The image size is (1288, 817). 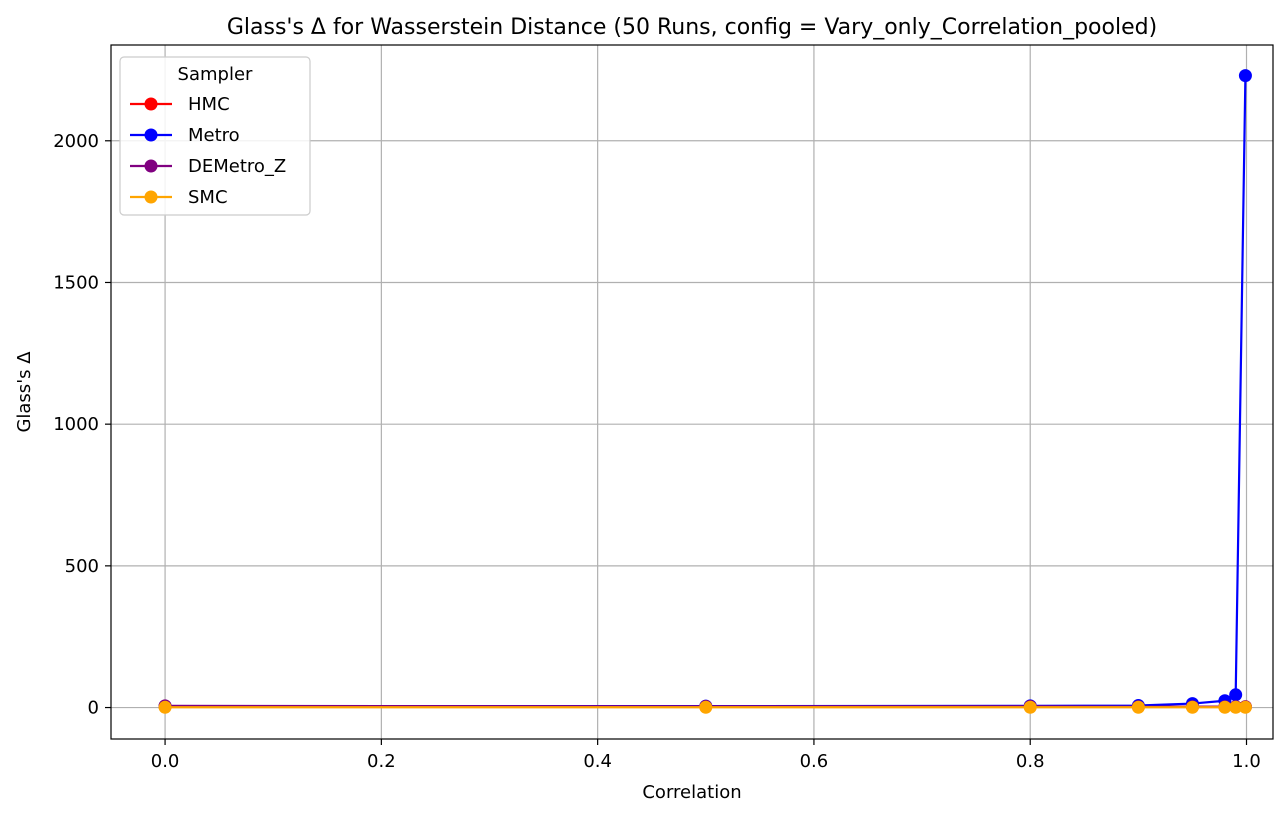 What do you see at coordinates (24, 392) in the screenshot?
I see `y-axis-label: Glass's Δ` at bounding box center [24, 392].